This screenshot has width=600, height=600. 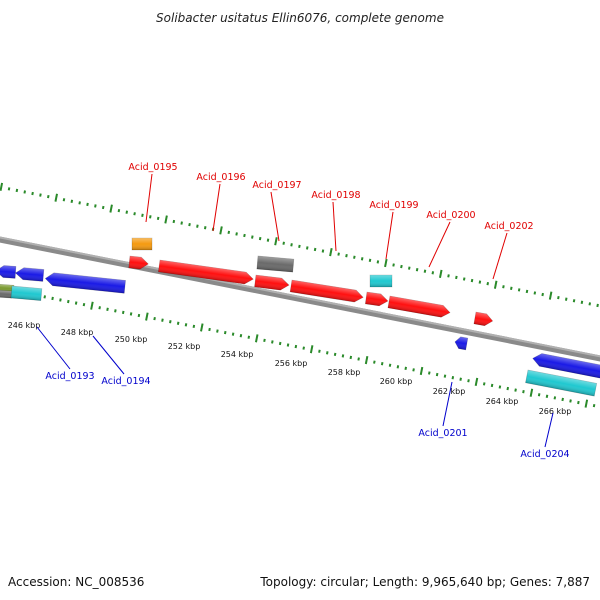 What do you see at coordinates (335, 195) in the screenshot?
I see `gene-label-forward: Acid_0198` at bounding box center [335, 195].